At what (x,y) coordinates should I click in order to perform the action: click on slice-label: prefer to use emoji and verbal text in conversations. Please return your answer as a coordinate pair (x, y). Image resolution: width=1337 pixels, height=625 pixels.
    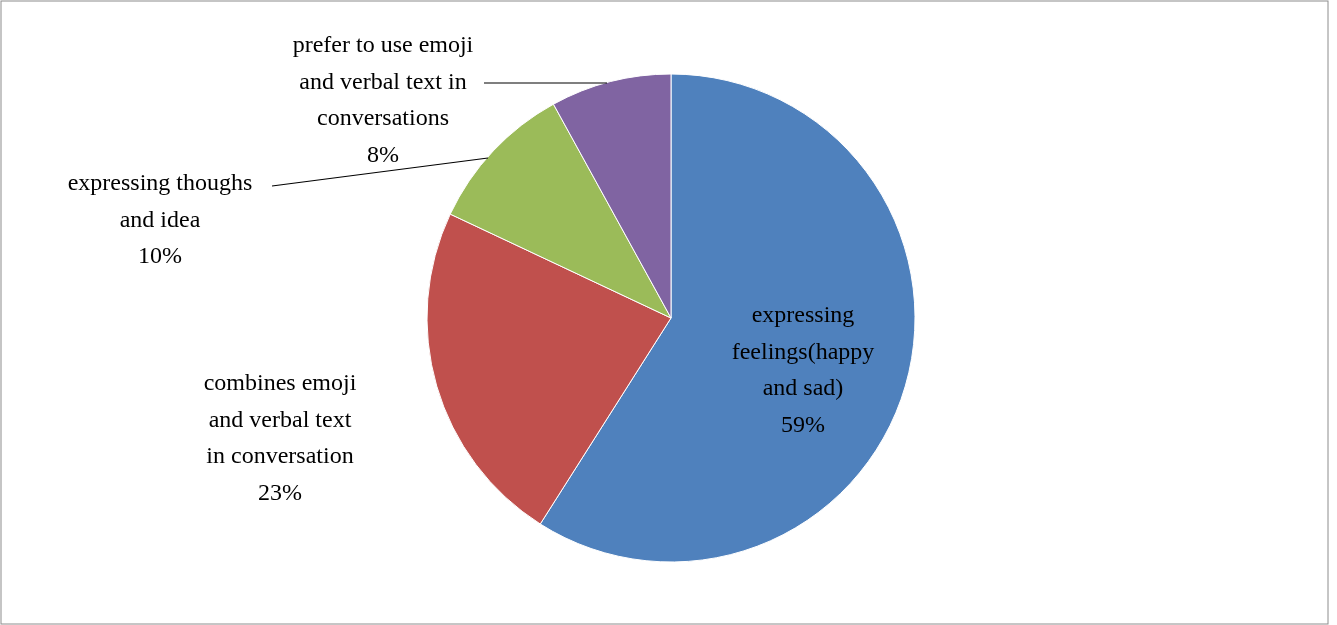
    Looking at the image, I should click on (383, 80).